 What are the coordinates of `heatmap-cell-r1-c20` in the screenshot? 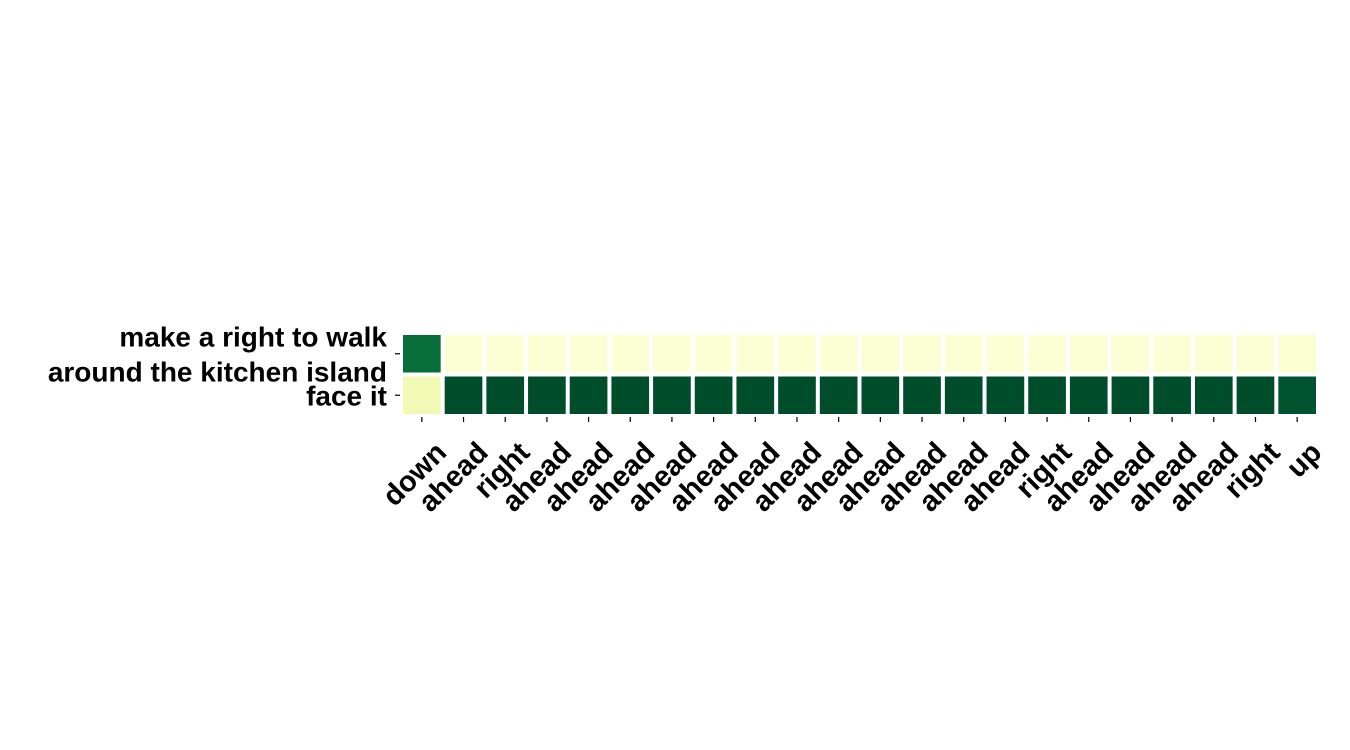 It's located at (1255, 395).